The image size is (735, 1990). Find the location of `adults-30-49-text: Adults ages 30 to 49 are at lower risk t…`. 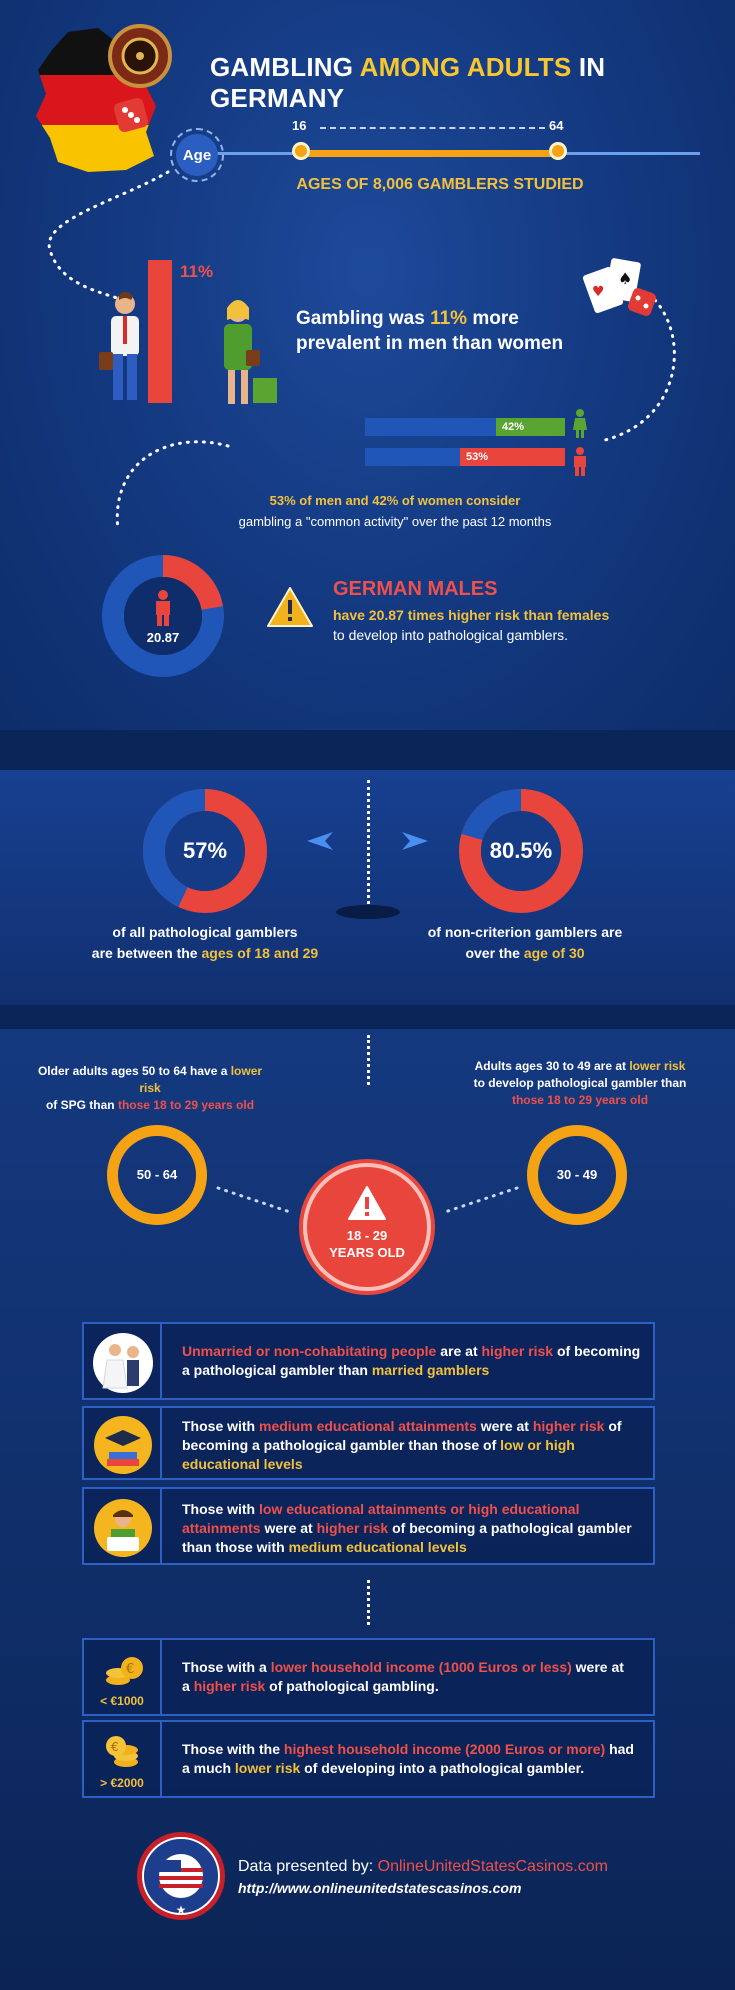

adults-30-49-text: Adults ages 30 to 49 are at lower risk t… is located at coordinates (580, 1083).